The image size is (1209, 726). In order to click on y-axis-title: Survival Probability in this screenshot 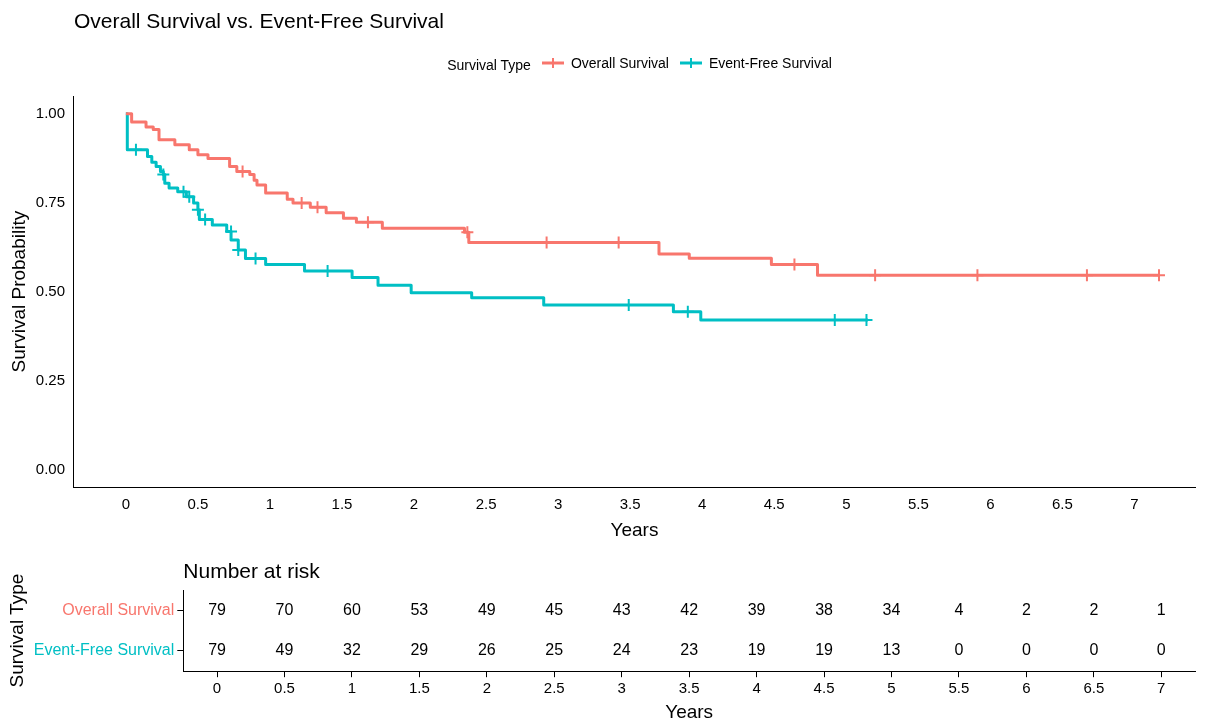, I will do `click(18, 291)`.